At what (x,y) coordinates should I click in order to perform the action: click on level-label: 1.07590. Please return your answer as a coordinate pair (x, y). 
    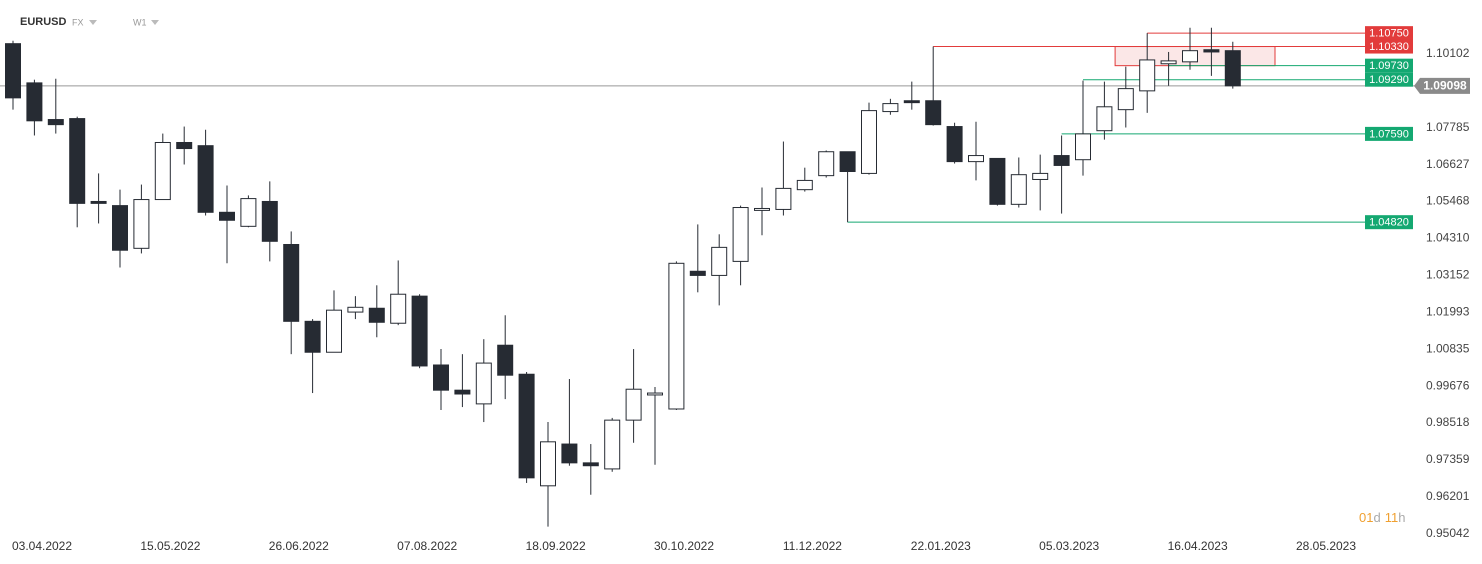
    Looking at the image, I should click on (1389, 134).